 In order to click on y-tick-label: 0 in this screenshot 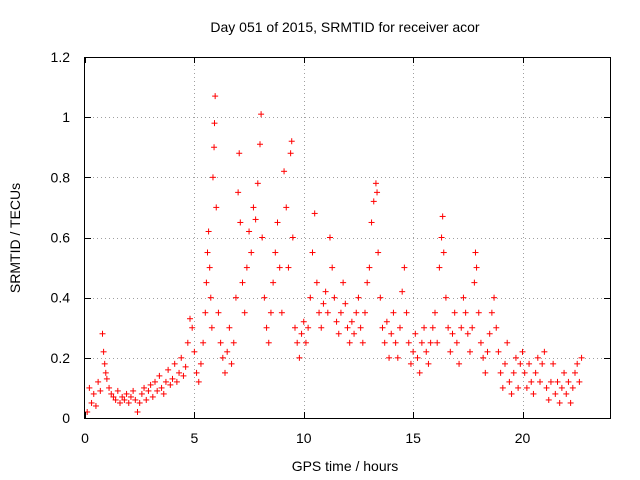, I will do `click(66, 418)`.